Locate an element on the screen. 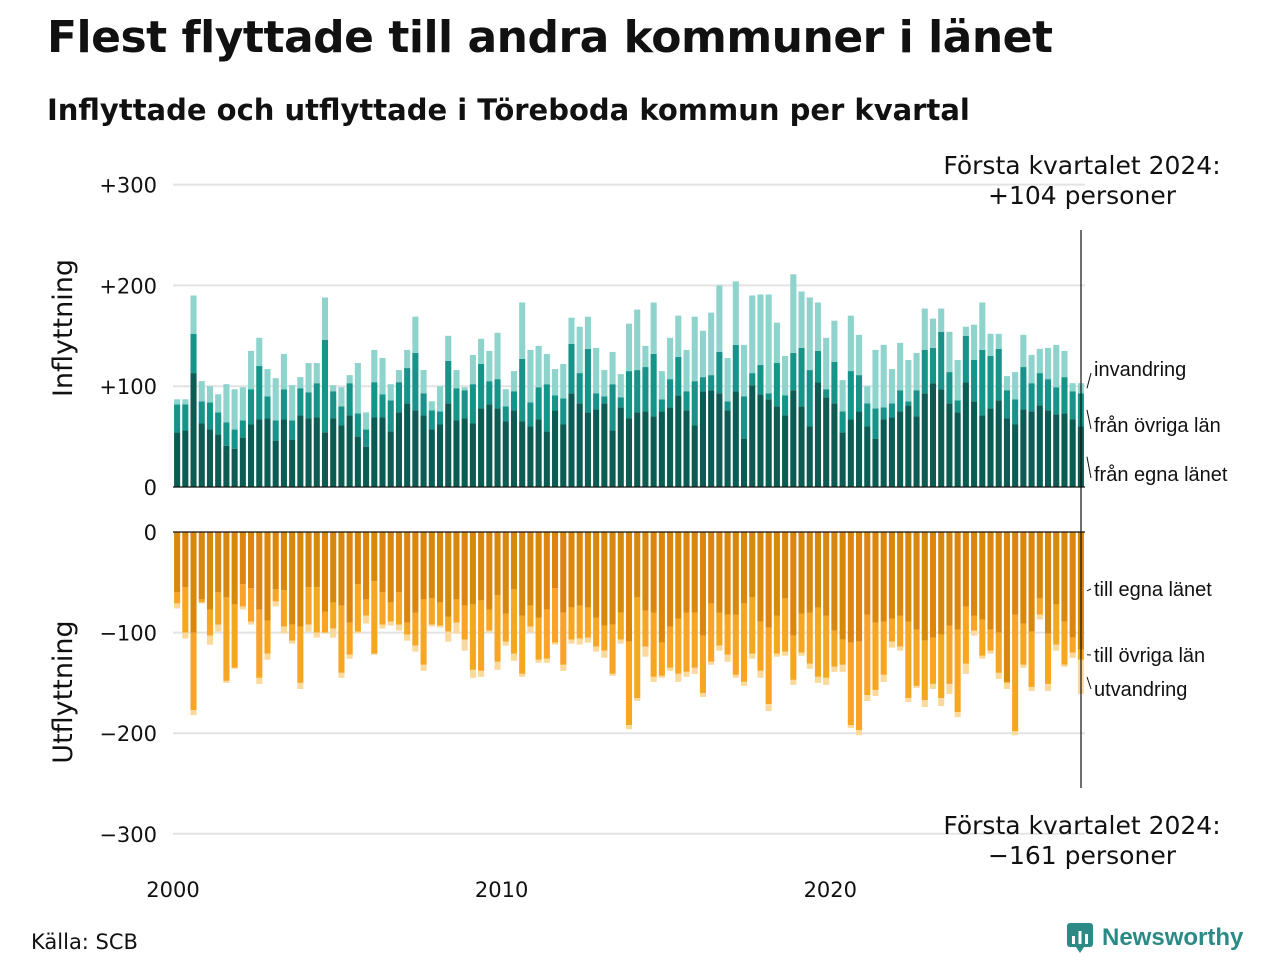 This screenshot has width=1280, height=961. legend-leader is located at coordinates (1089, 467).